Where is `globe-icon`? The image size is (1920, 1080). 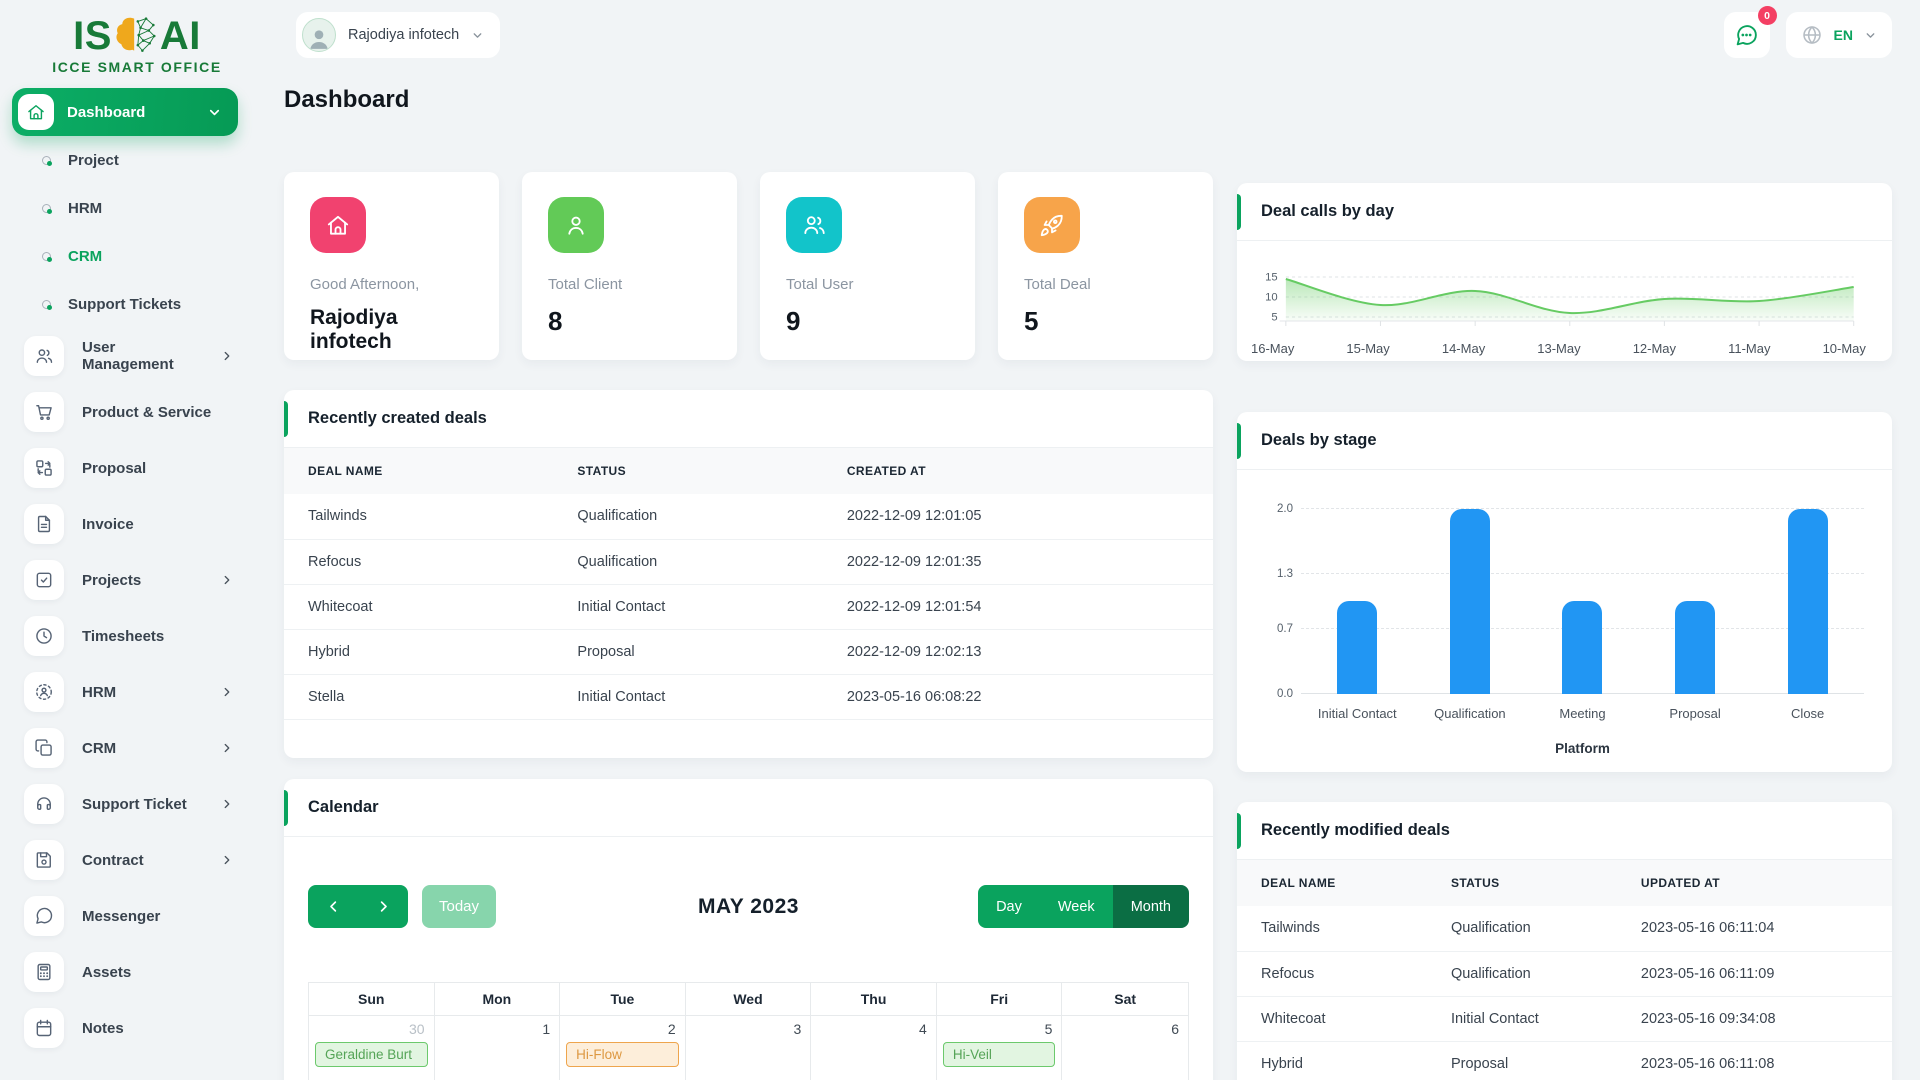
globe-icon is located at coordinates (1812, 35).